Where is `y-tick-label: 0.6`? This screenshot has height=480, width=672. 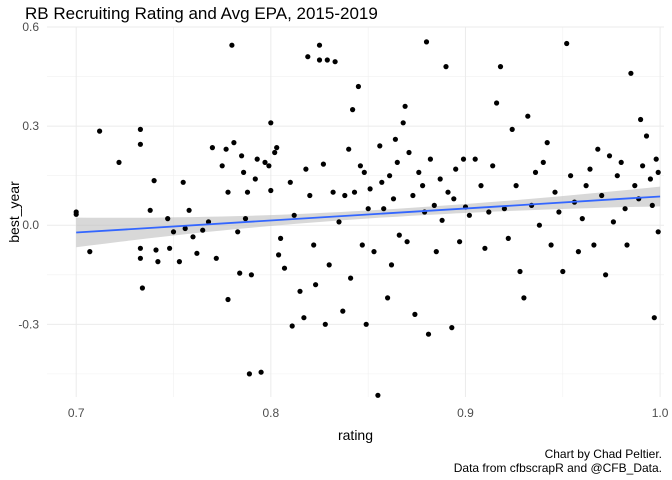
y-tick-label: 0.6 is located at coordinates (30, 27).